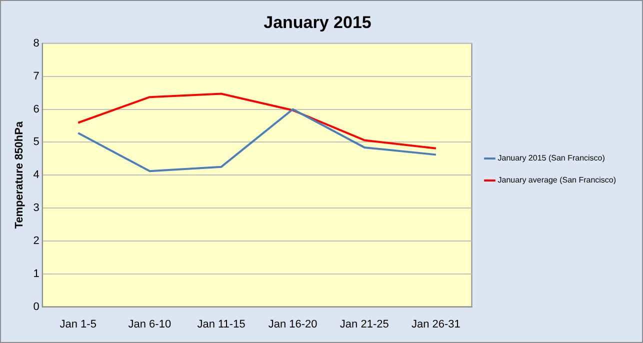  What do you see at coordinates (36, 43) in the screenshot?
I see `y-tick-label: 8` at bounding box center [36, 43].